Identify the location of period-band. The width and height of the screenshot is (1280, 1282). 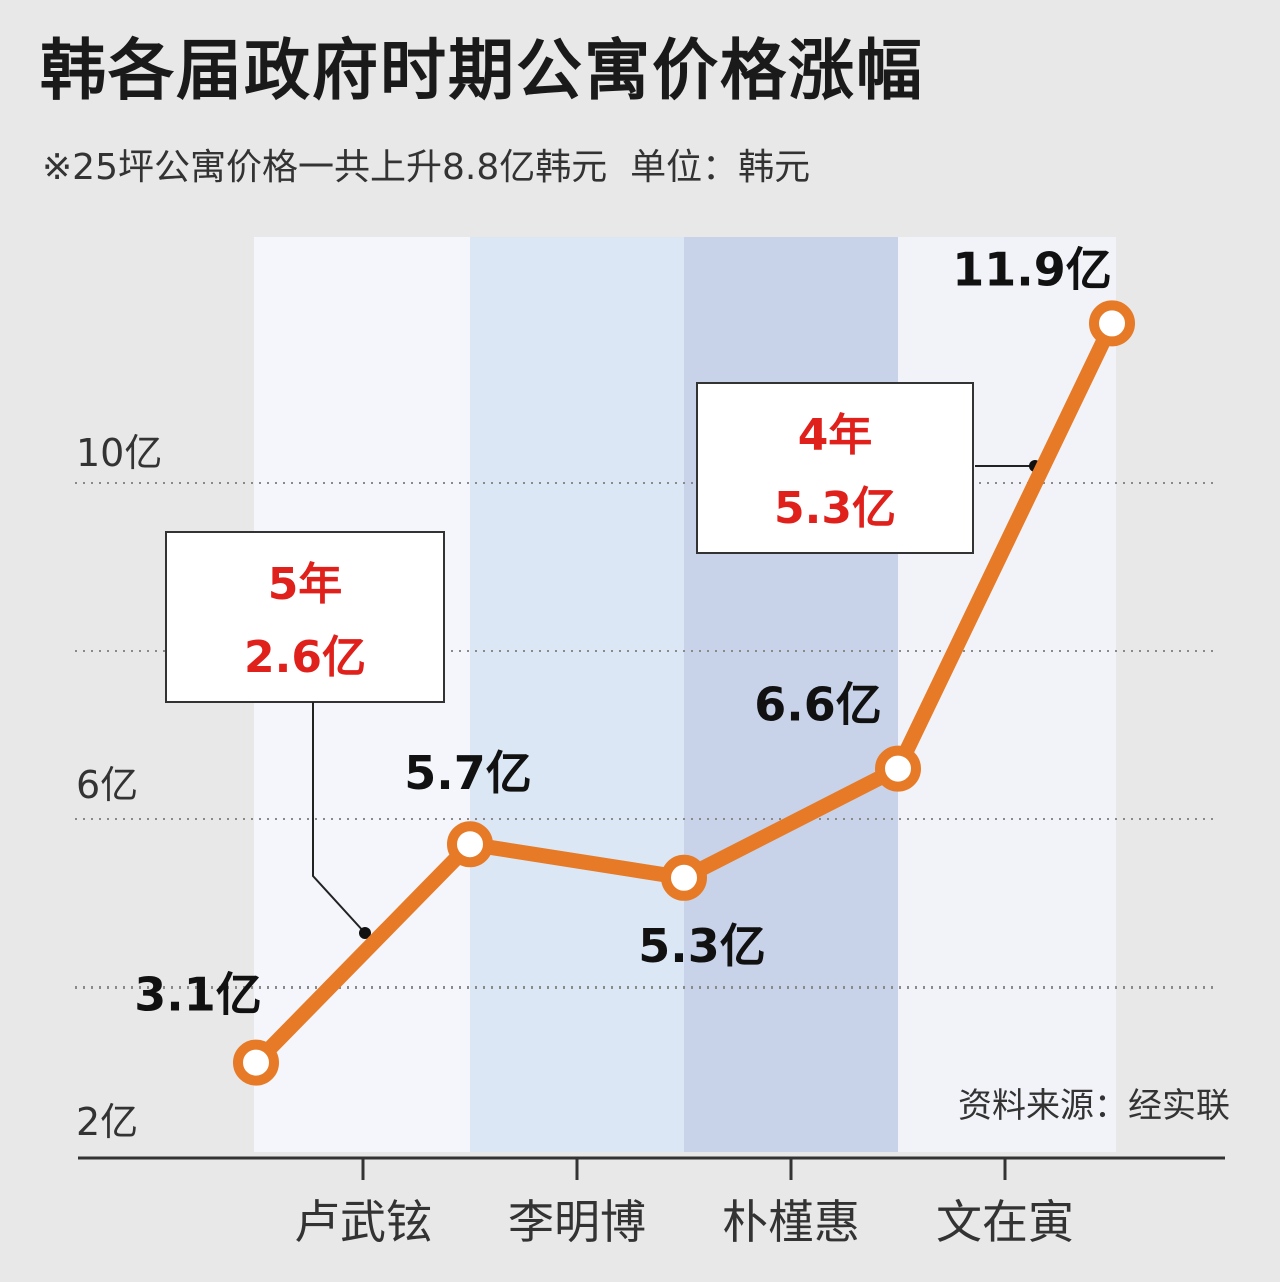
(577, 694).